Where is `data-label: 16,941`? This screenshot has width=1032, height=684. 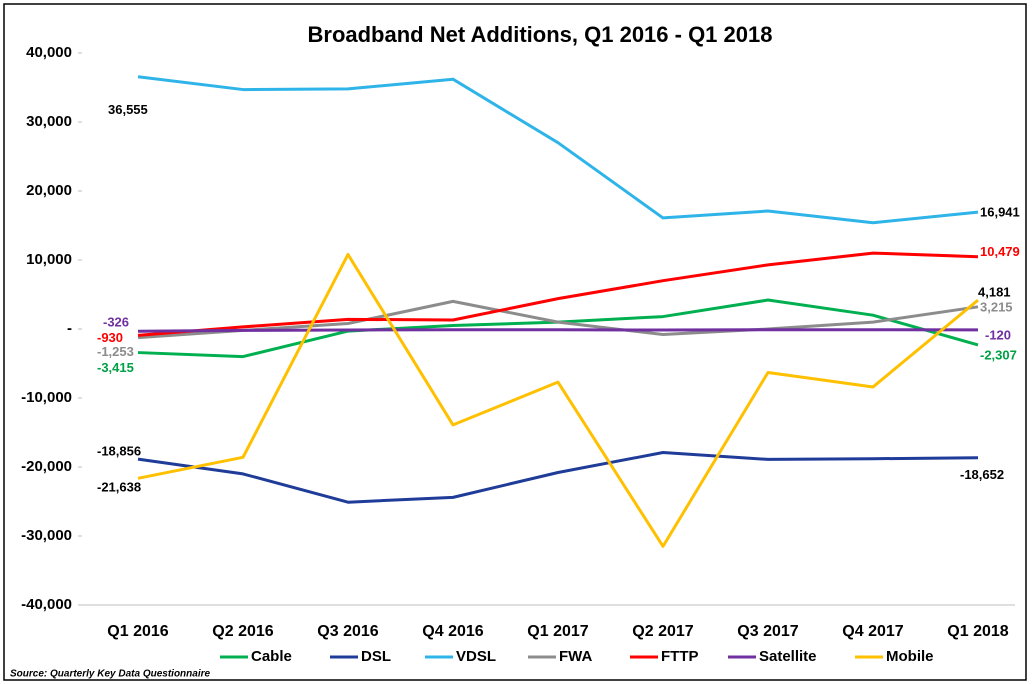
data-label: 16,941 is located at coordinates (1000, 212).